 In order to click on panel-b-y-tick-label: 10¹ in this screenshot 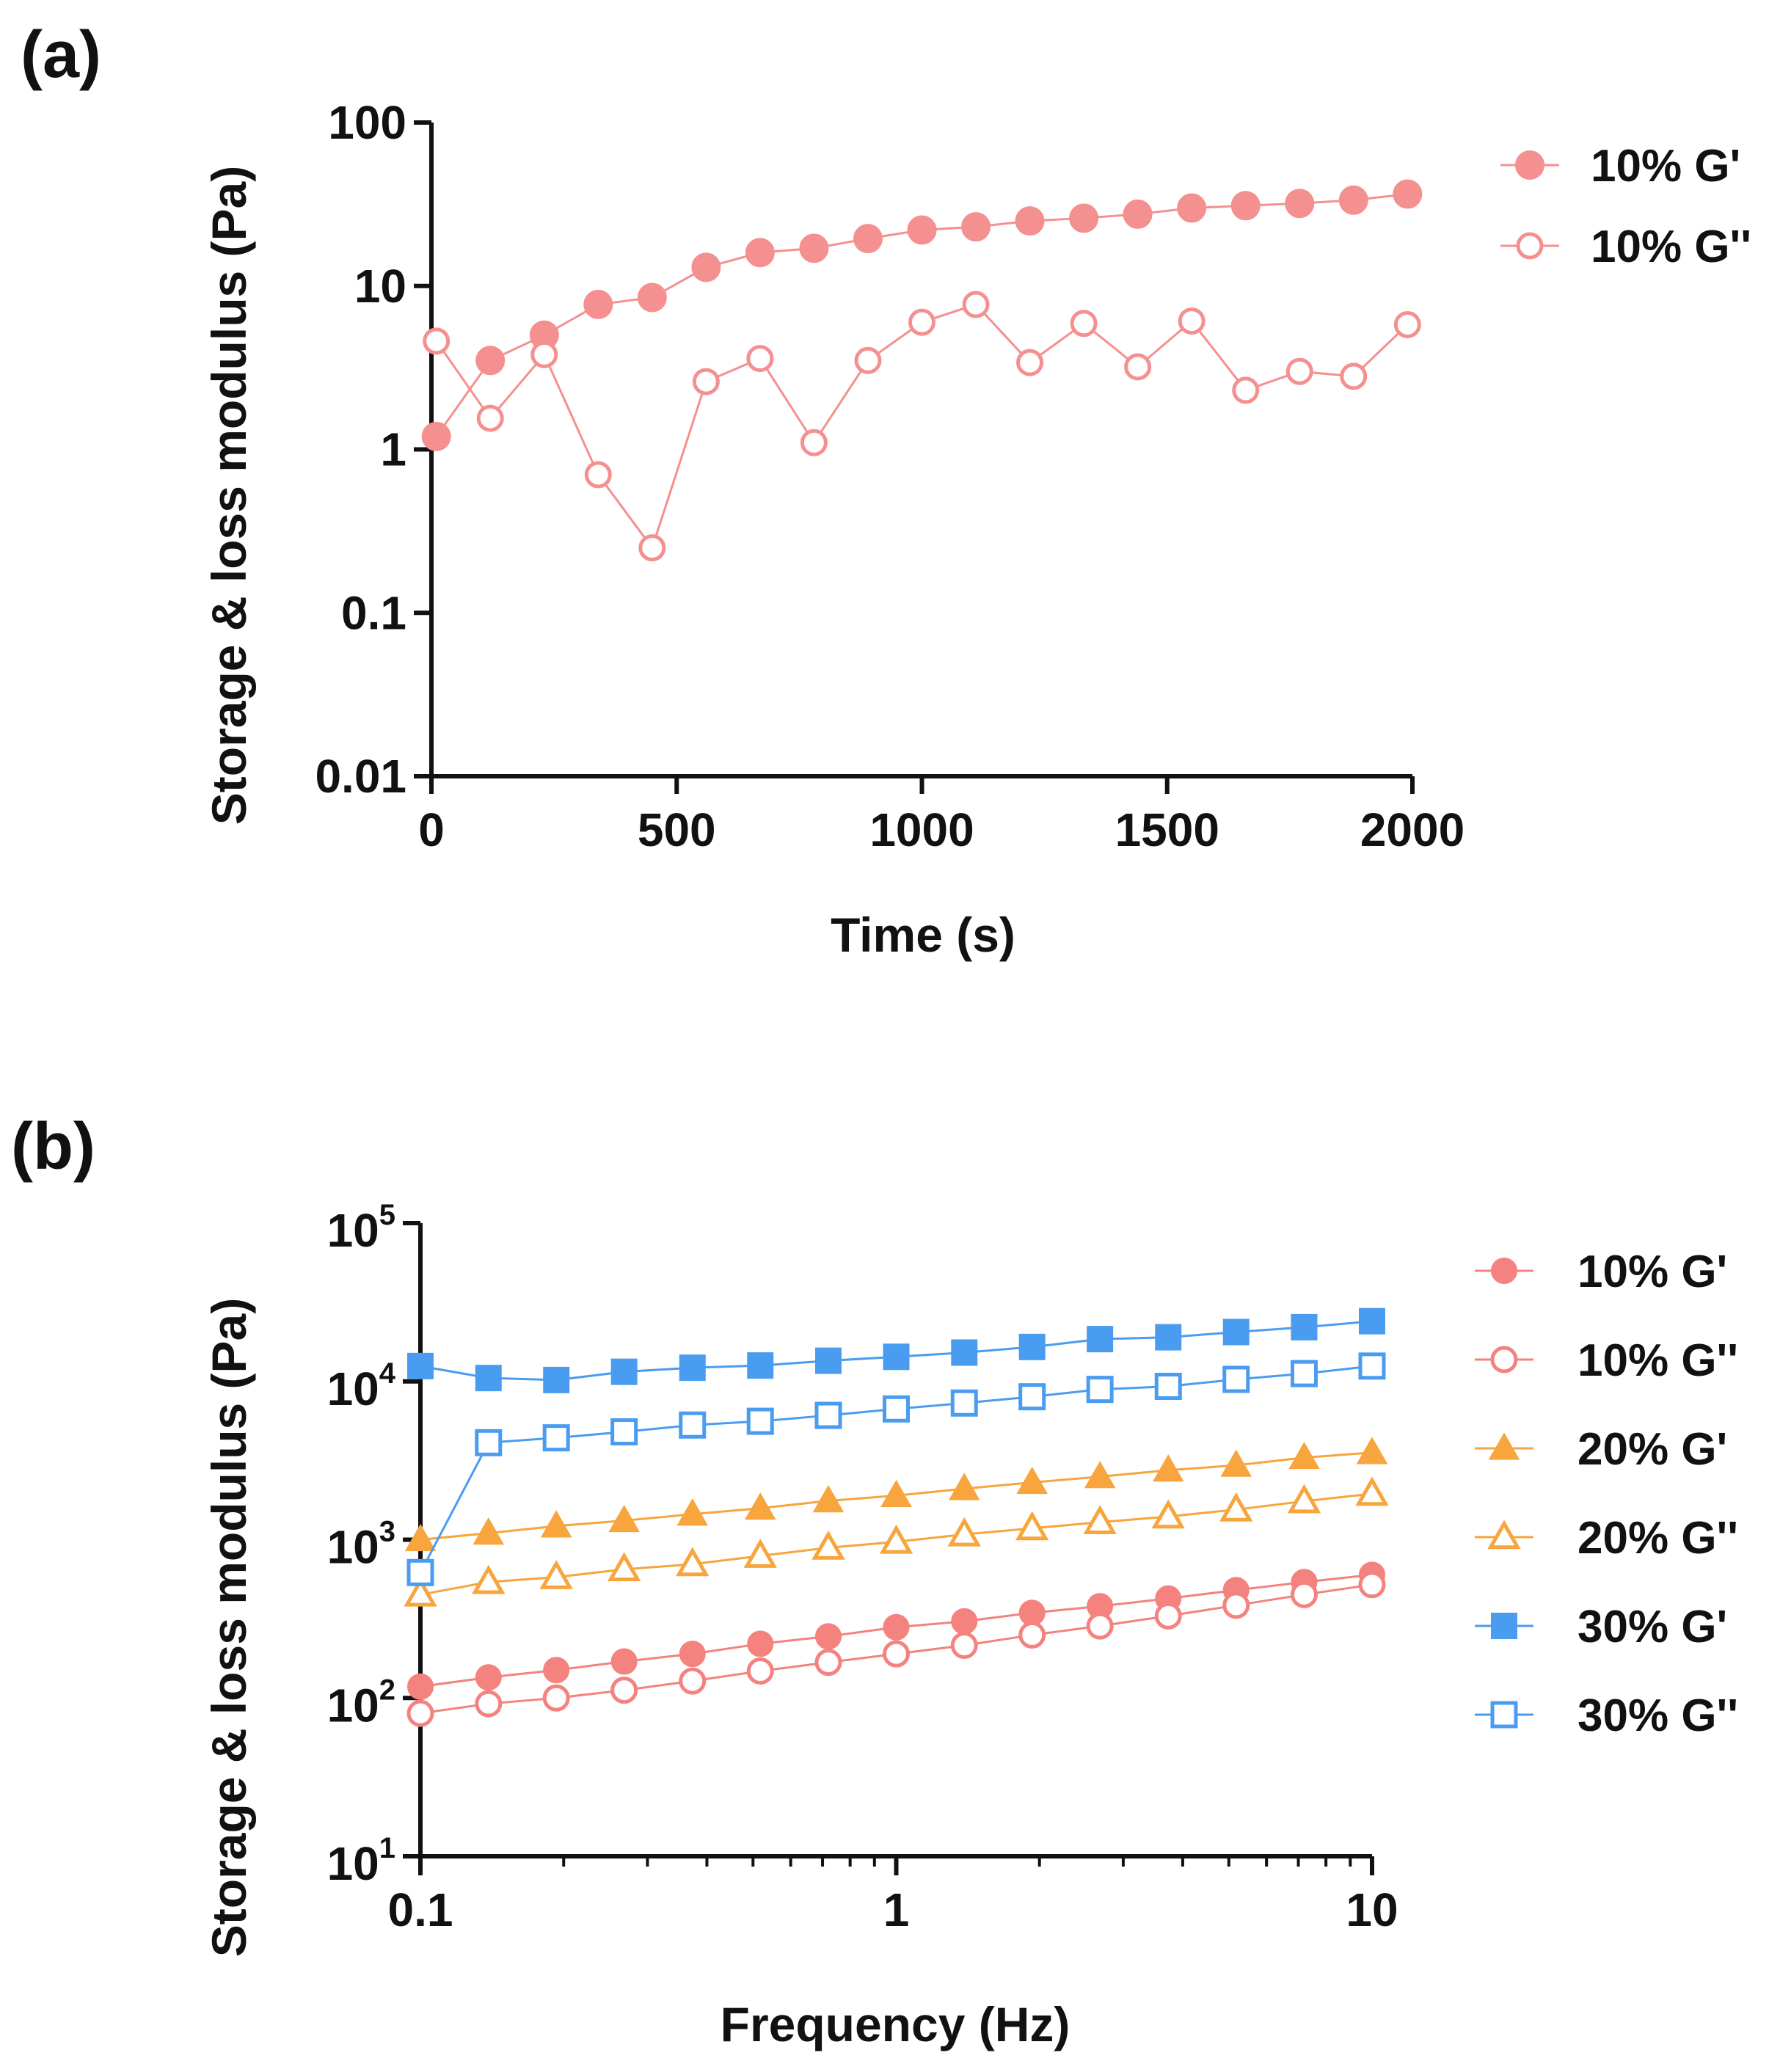, I will do `click(361, 1861)`.